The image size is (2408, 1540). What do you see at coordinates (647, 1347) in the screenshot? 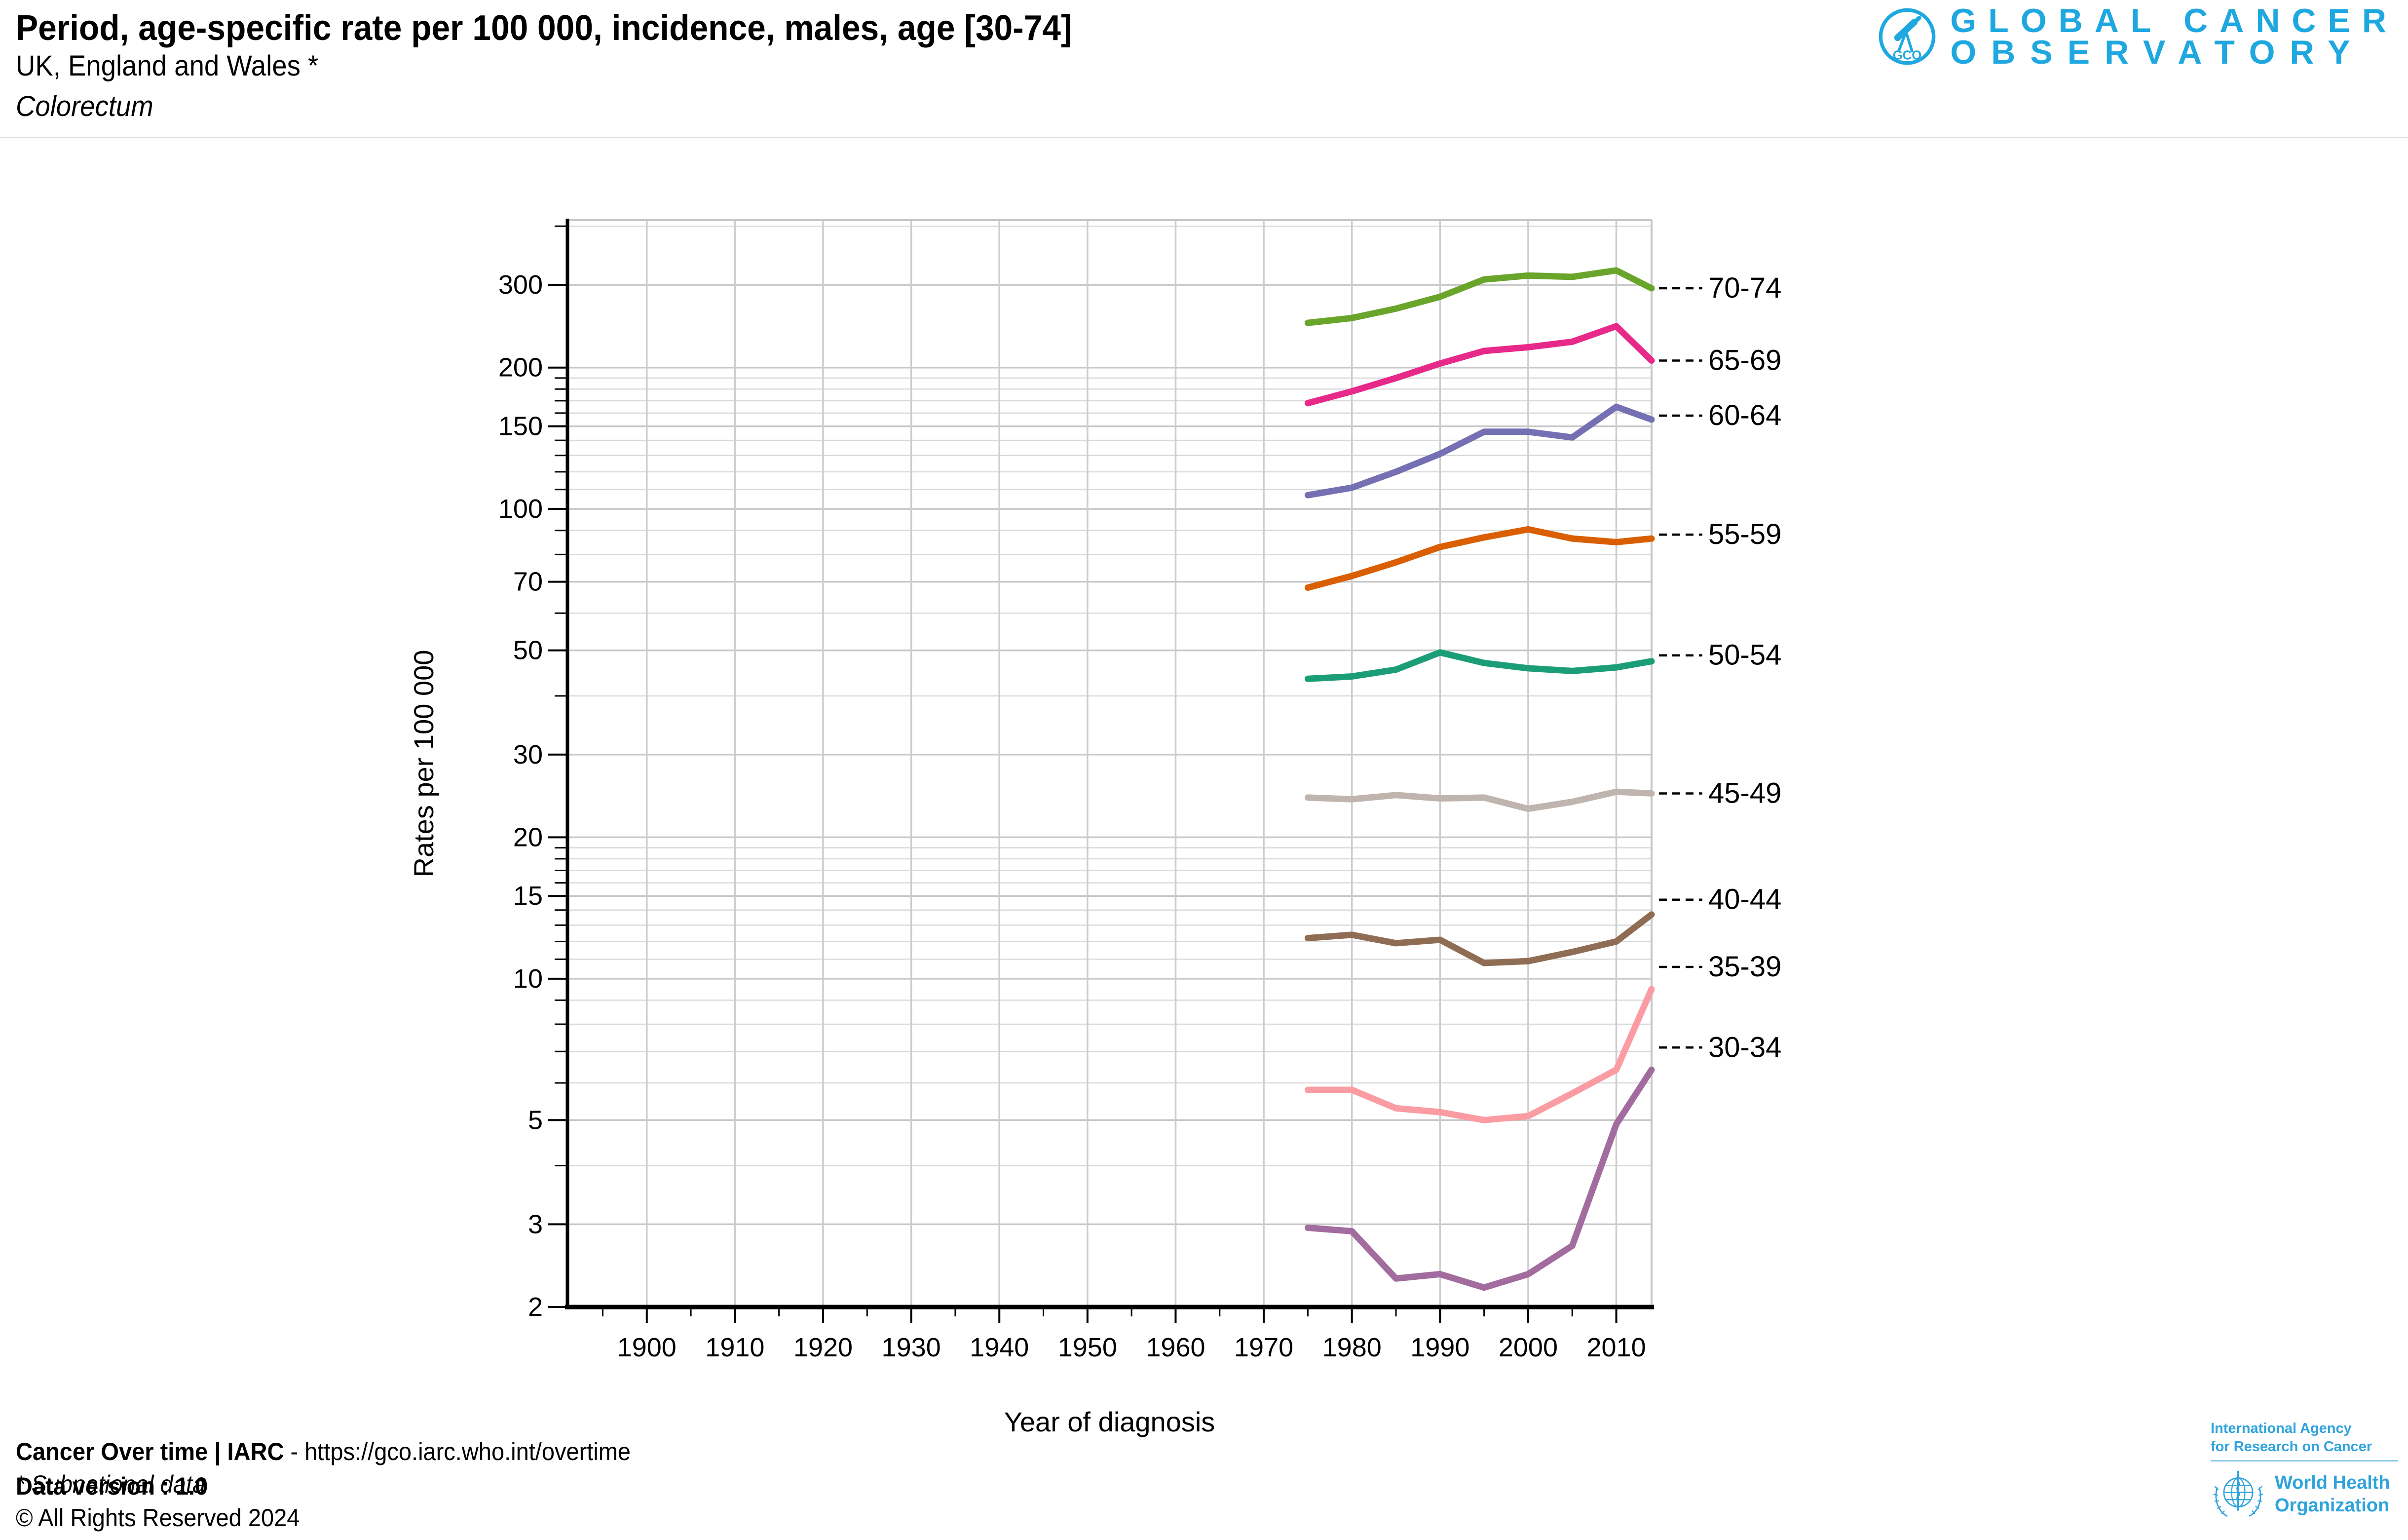
I see `x-tick-label-1900: 1900` at bounding box center [647, 1347].